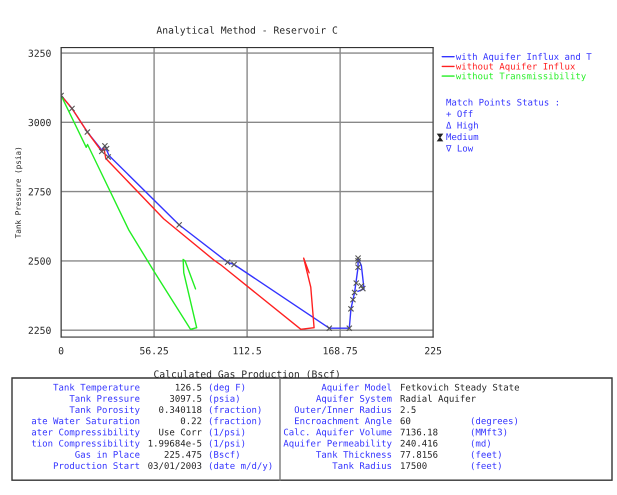 This screenshot has width=617, height=495. Describe the element at coordinates (241, 466) in the screenshot. I see `text: (date m/d/y)` at that location.